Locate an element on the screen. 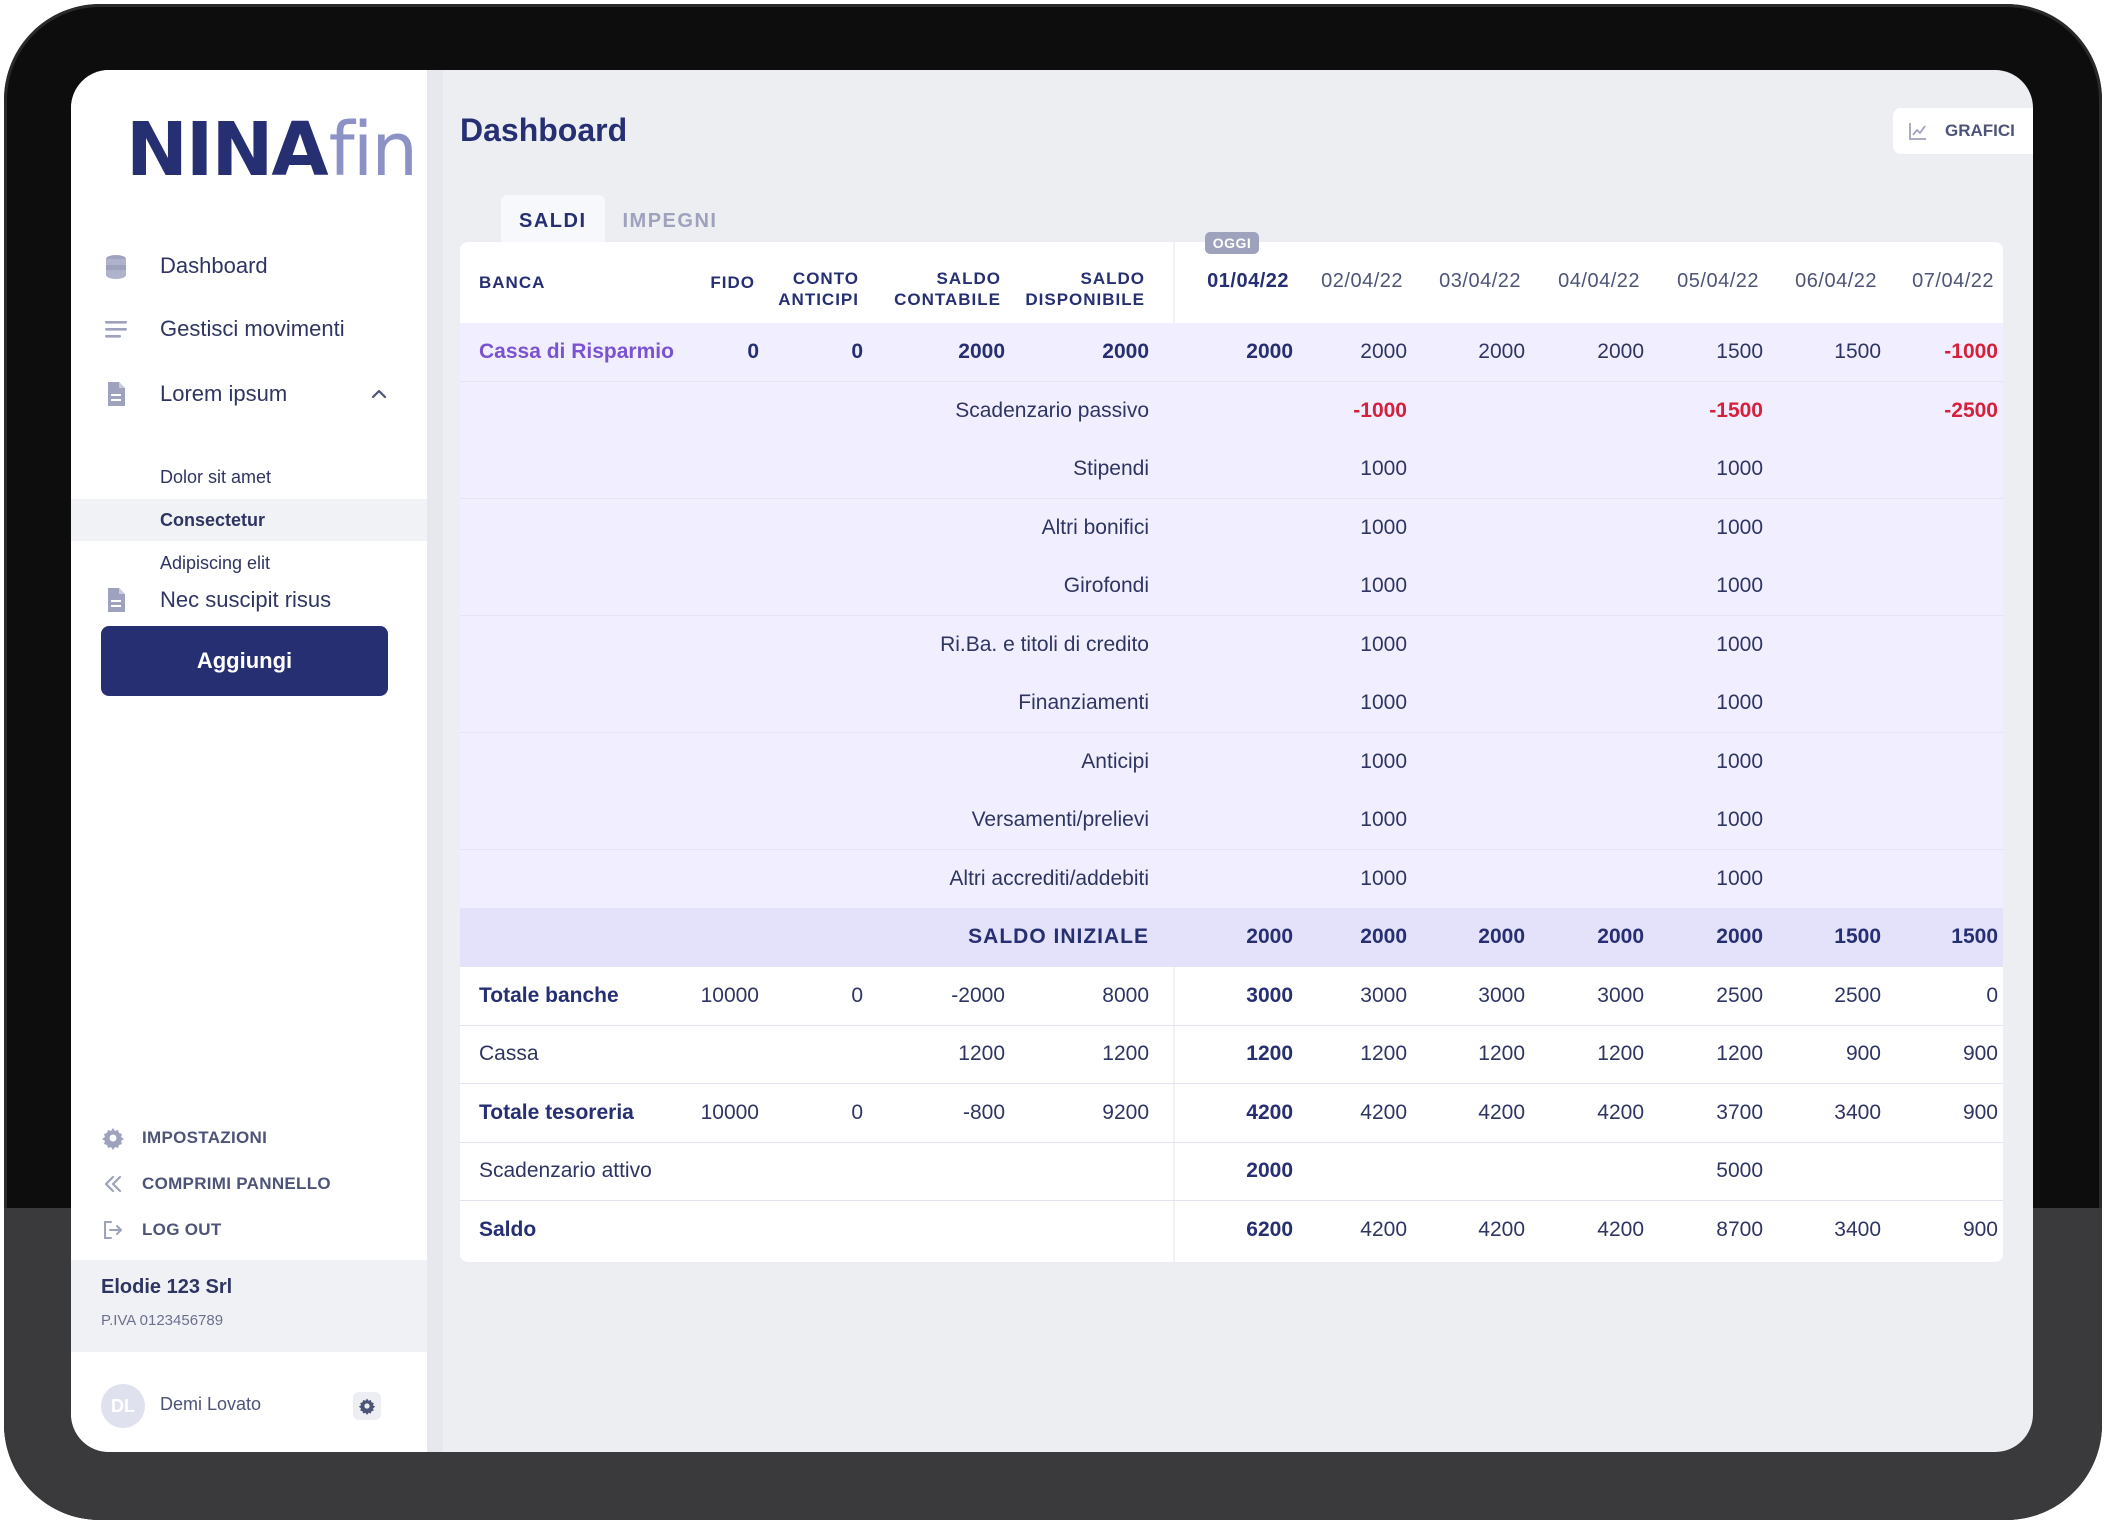 This screenshot has width=2106, height=1525. sidebar-subitem-label: Consectetur is located at coordinates (213, 519).